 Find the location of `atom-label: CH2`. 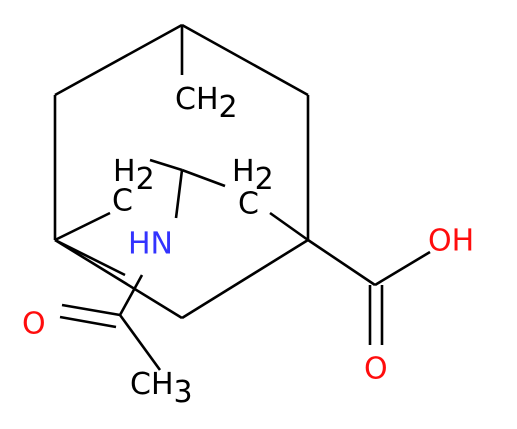

atom-label: CH2 is located at coordinates (206, 103).